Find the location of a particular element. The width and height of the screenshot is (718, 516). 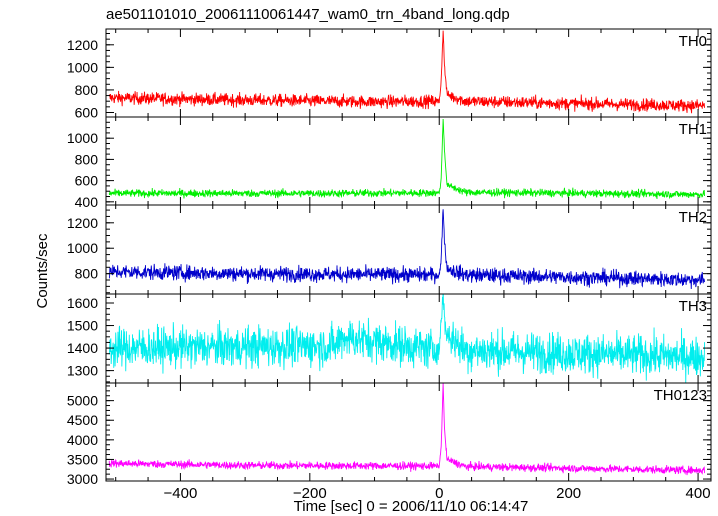

series-line-th2 is located at coordinates (406, 249).